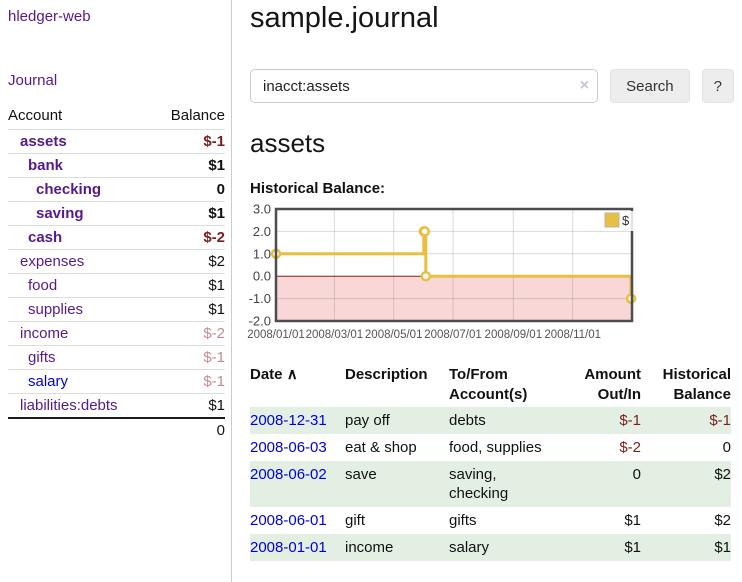 The height and width of the screenshot is (582, 742). What do you see at coordinates (469, 547) in the screenshot?
I see `transaction-accounts: salary` at bounding box center [469, 547].